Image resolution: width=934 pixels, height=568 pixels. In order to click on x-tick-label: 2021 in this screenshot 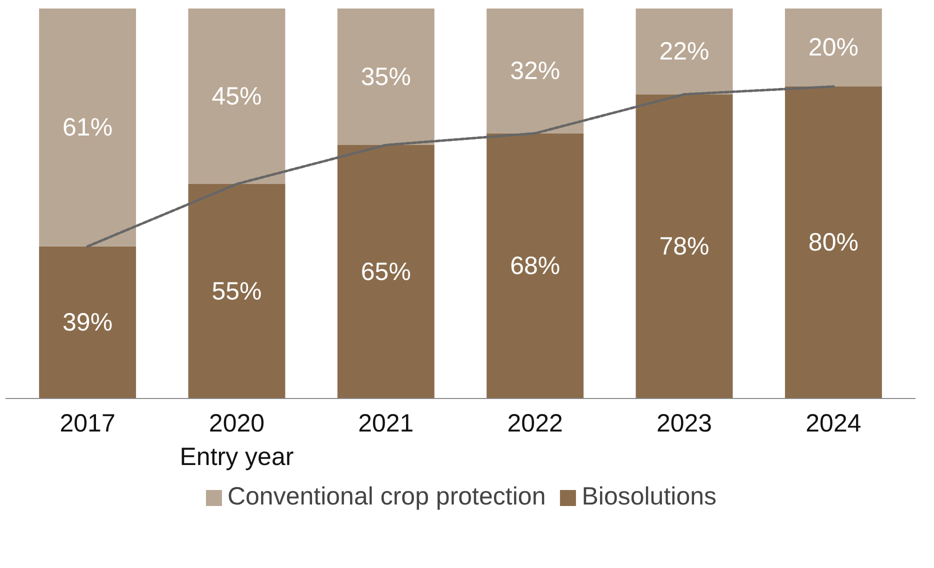, I will do `click(386, 424)`.